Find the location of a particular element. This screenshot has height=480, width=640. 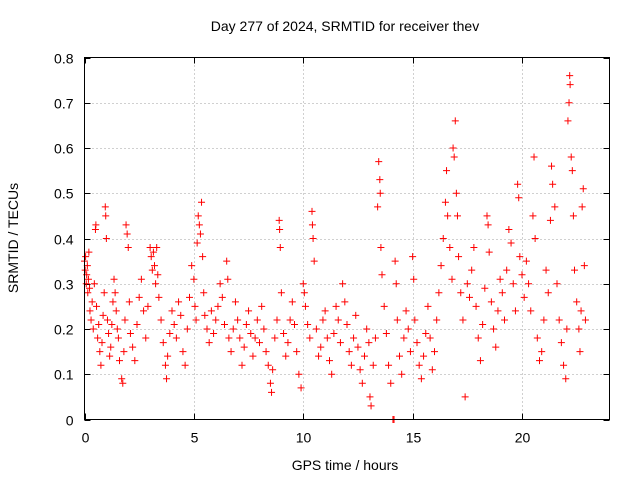

x-tick-label: 0 is located at coordinates (86, 438).